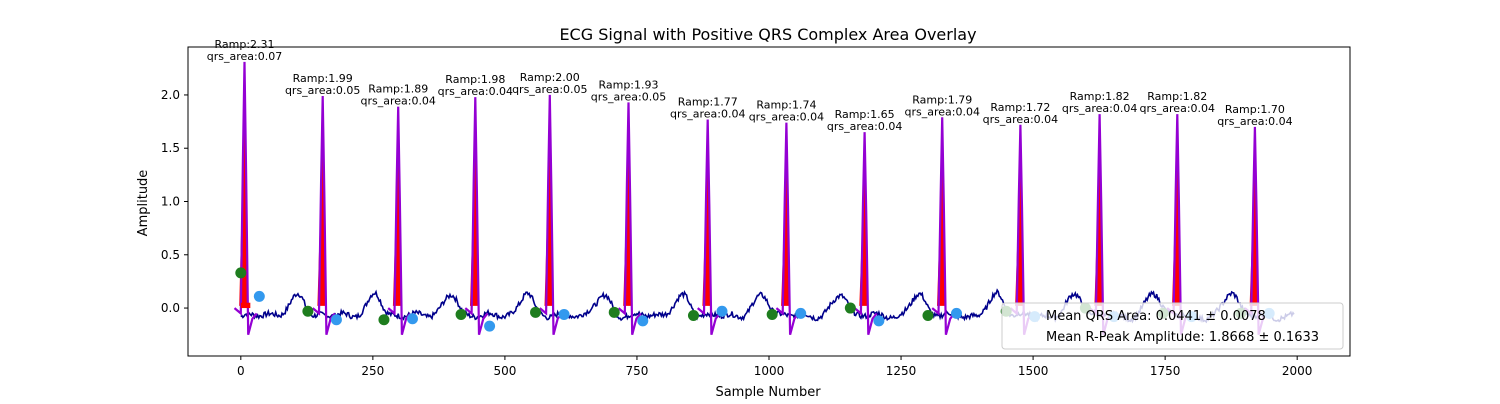 The width and height of the screenshot is (1500, 404). I want to click on ramp-label-8: Ramp:1.74, so click(786, 105).